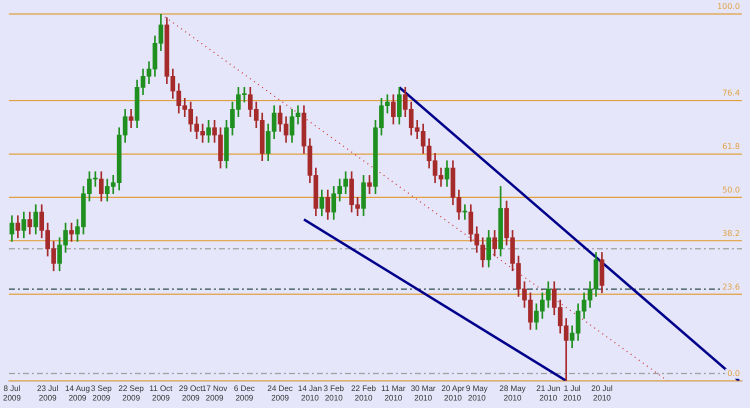  I want to click on x-tick-label: 22 Sep 2009, so click(131, 393).